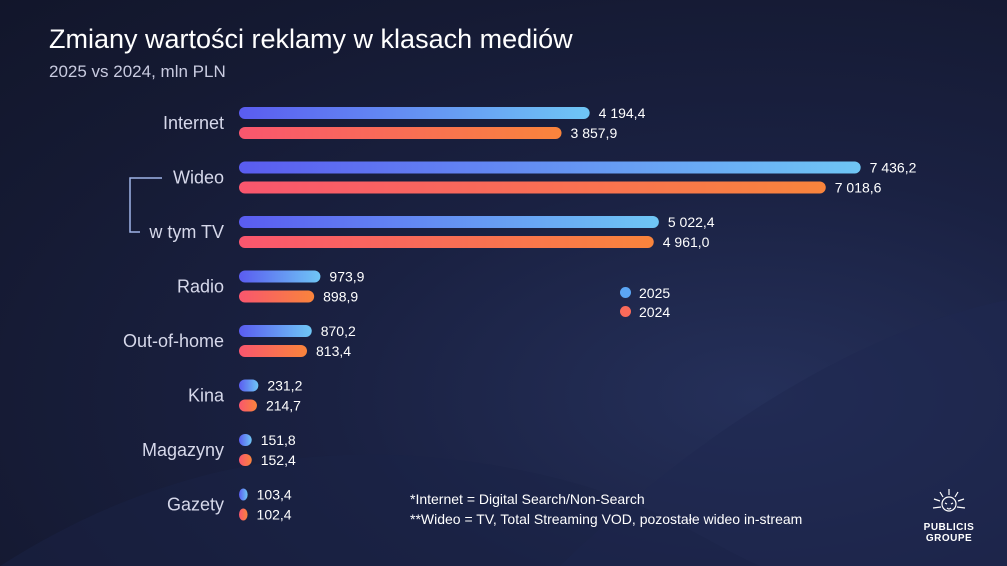 Image resolution: width=1007 pixels, height=566 pixels. Describe the element at coordinates (243, 514) in the screenshot. I see `bar-2024-gazety` at that location.